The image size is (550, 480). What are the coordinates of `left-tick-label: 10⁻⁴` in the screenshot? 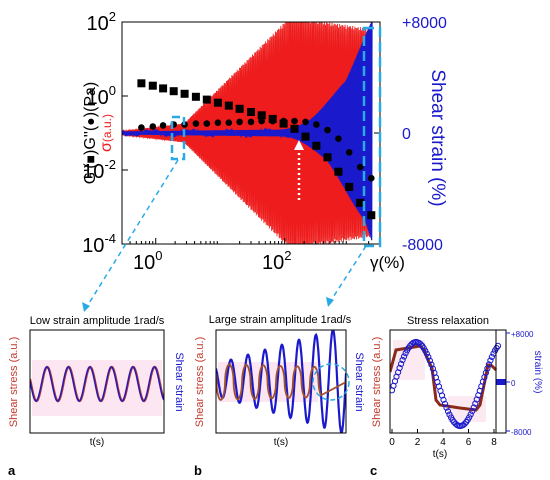 It's located at (99, 244).